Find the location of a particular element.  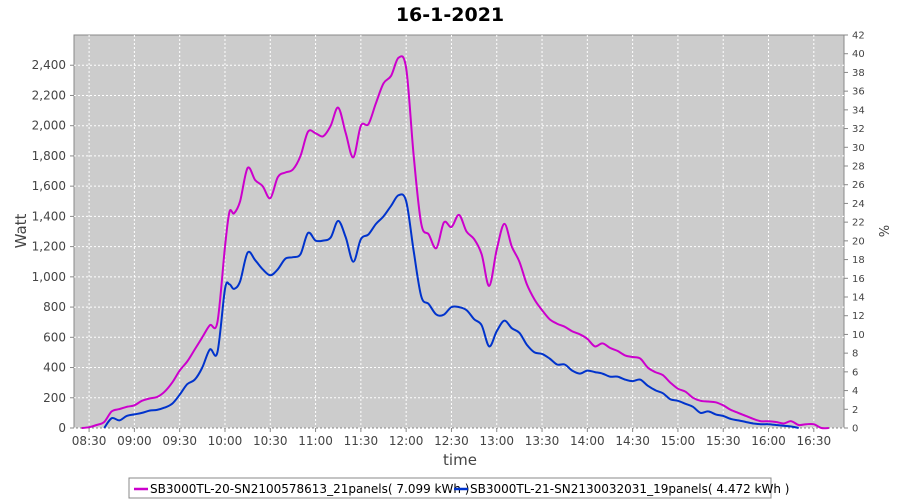

y-tick-label: 2,400 is located at coordinates (49, 65).